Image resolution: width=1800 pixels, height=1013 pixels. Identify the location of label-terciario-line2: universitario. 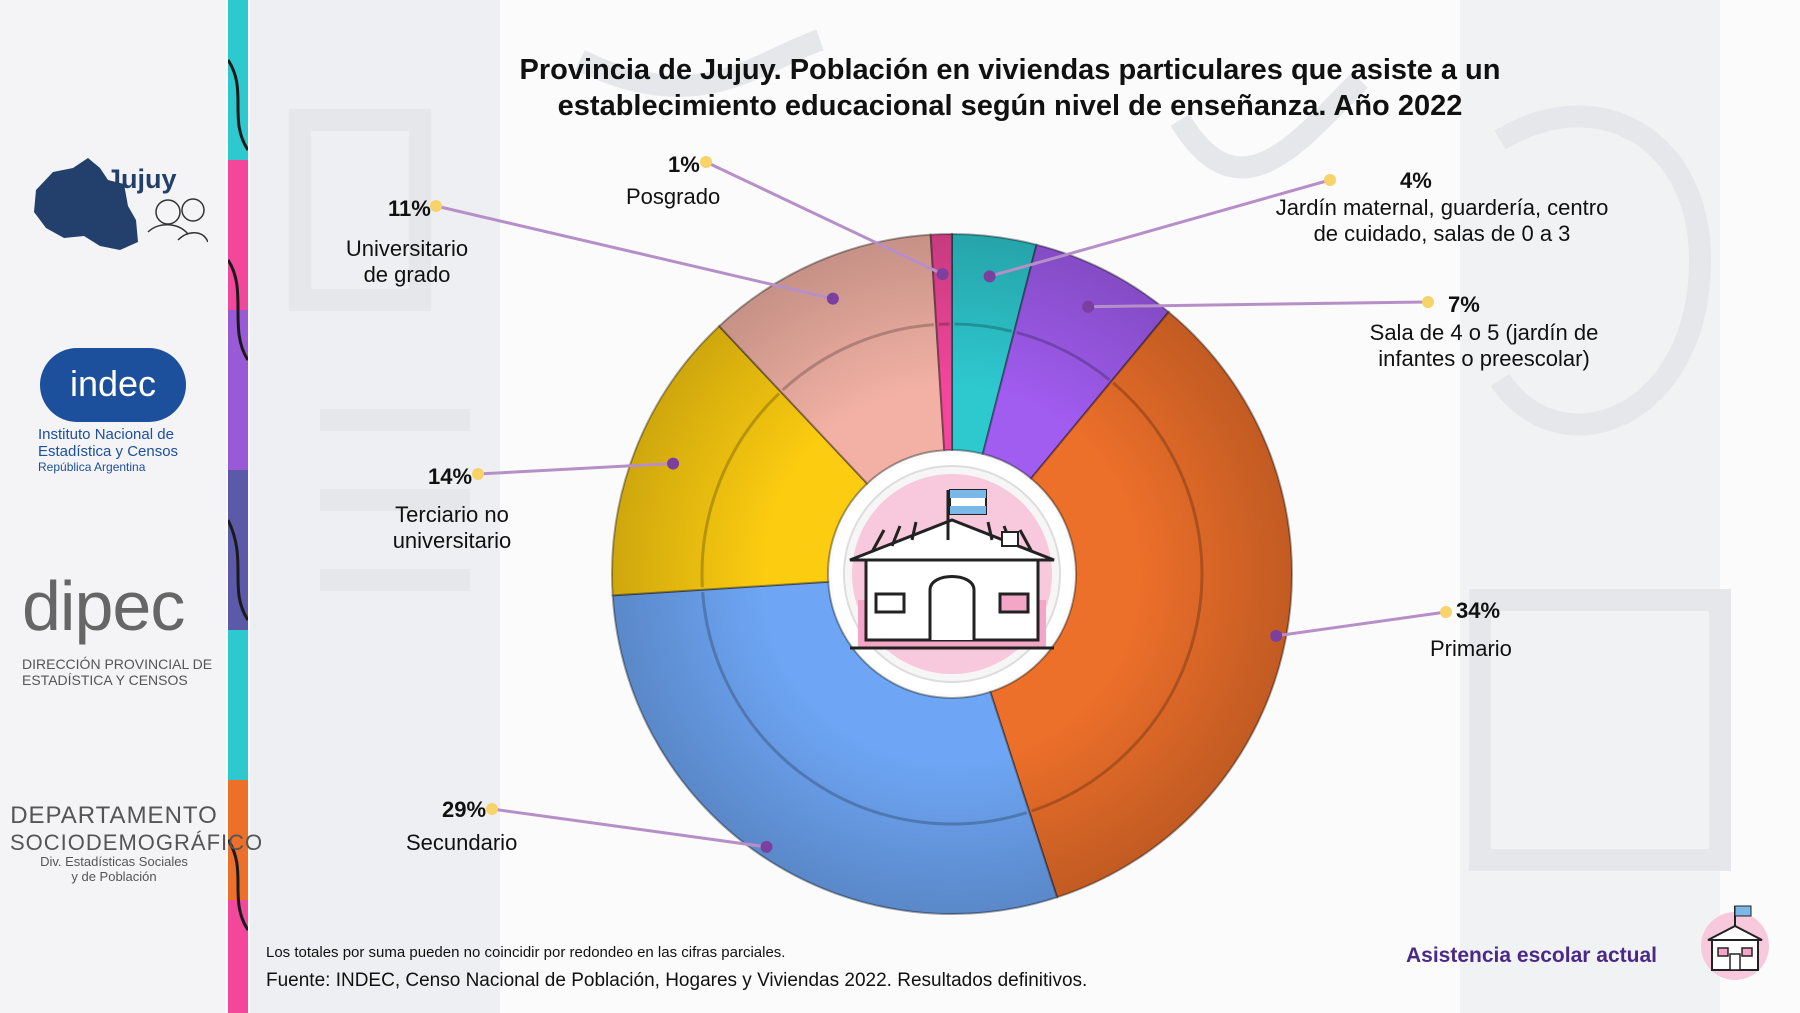
(452, 540).